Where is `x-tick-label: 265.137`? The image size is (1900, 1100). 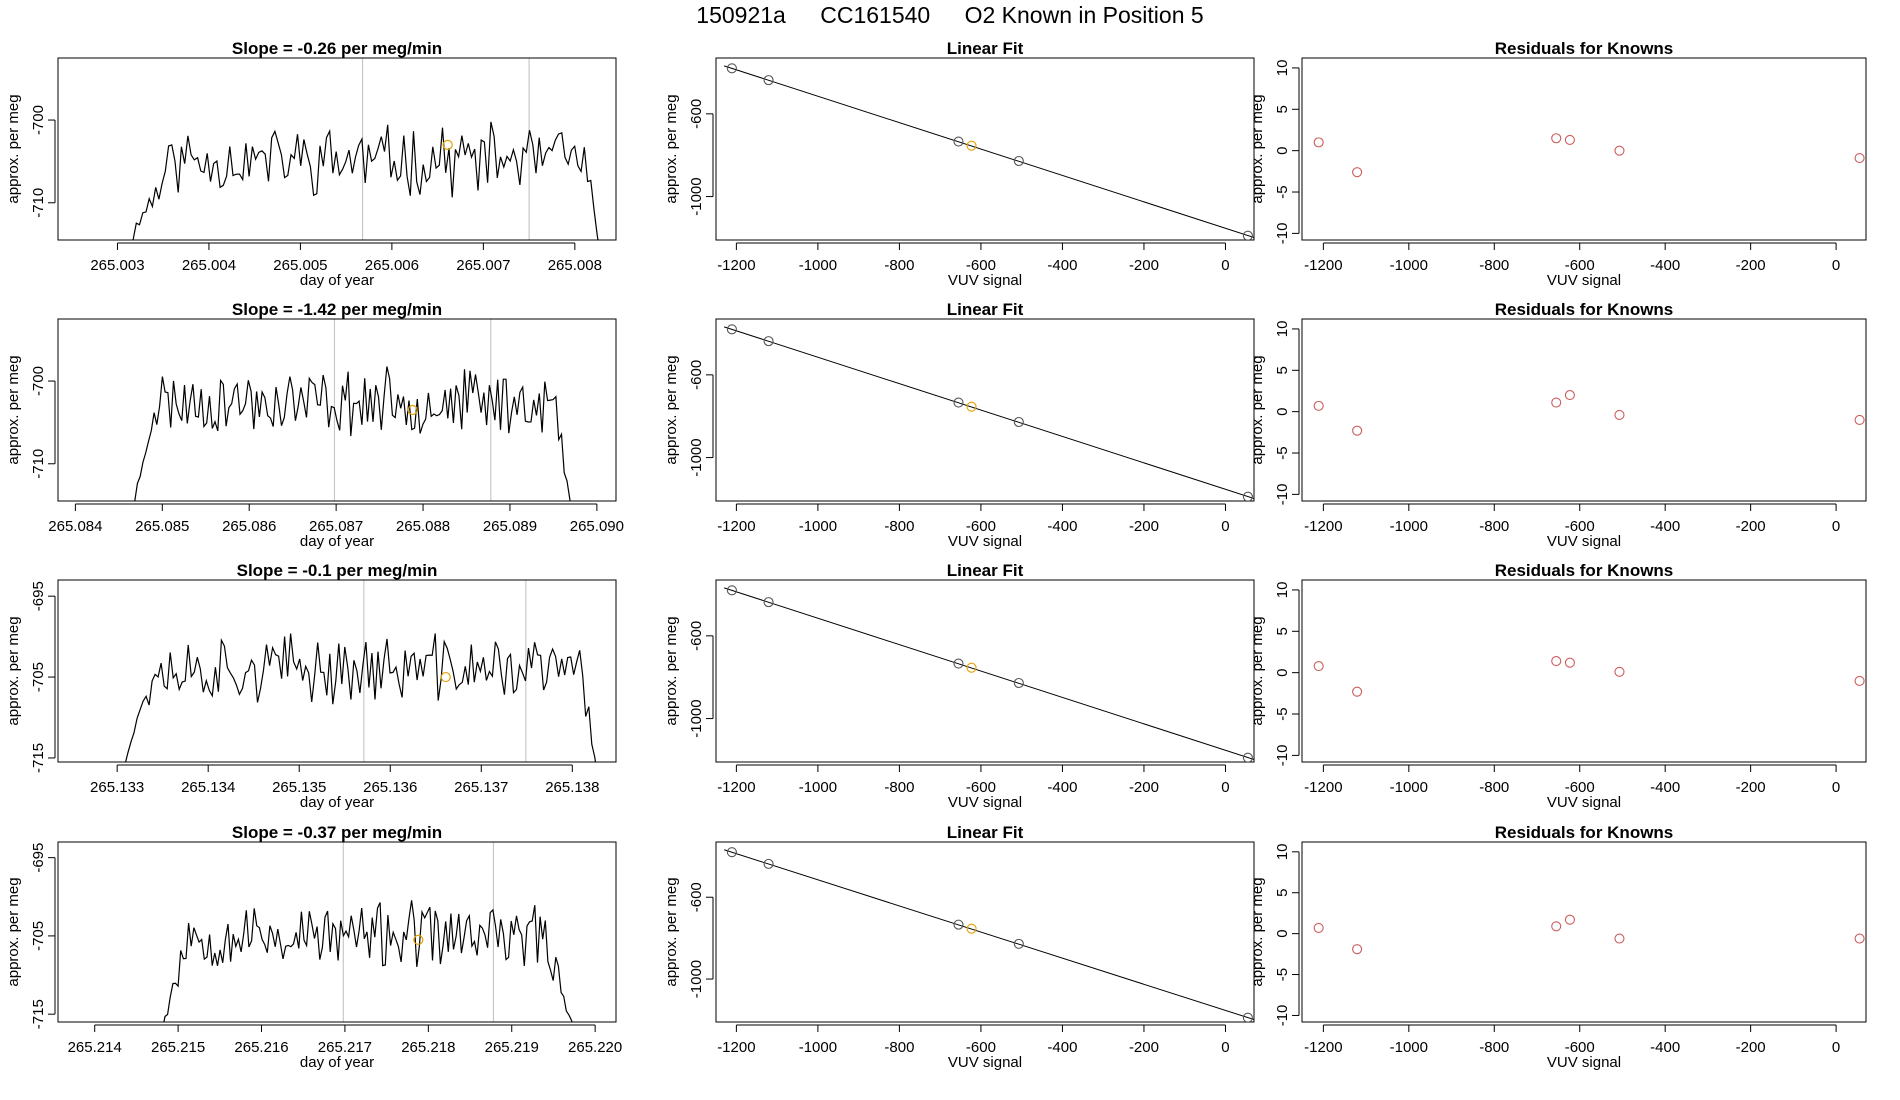 x-tick-label: 265.137 is located at coordinates (481, 787).